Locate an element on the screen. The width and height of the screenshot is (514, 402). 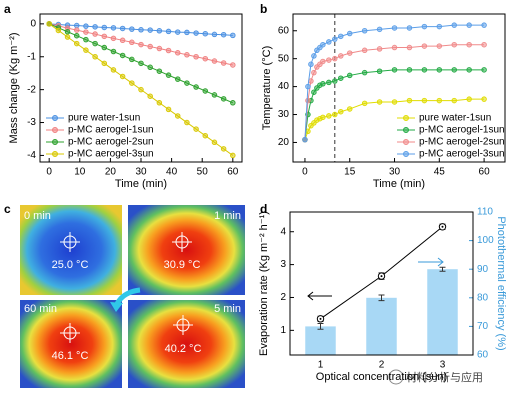
y2-tick-label: 100 is located at coordinates (485, 240).